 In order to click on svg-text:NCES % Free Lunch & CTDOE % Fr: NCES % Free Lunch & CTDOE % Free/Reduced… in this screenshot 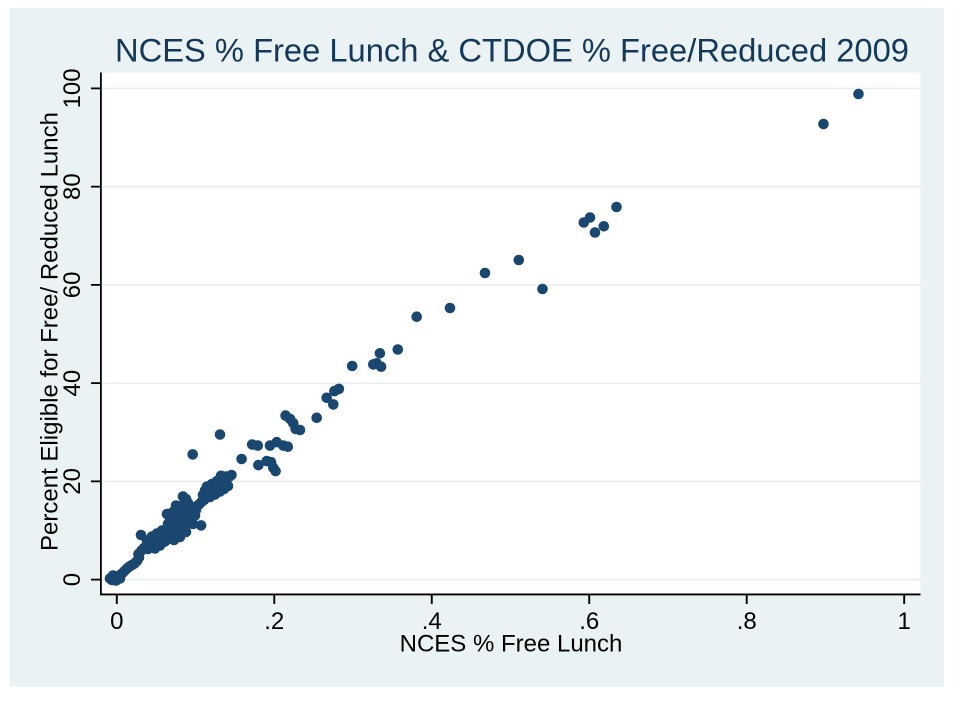, I will do `click(512, 50)`.